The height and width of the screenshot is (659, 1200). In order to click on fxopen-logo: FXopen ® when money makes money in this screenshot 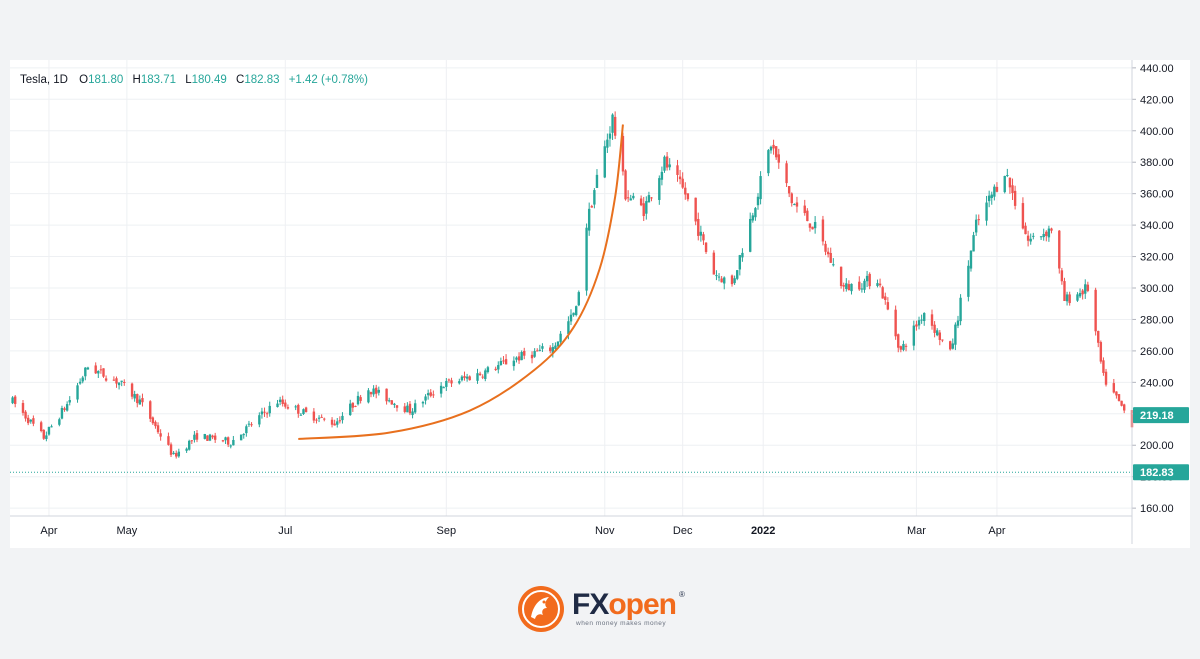, I will do `click(606, 609)`.